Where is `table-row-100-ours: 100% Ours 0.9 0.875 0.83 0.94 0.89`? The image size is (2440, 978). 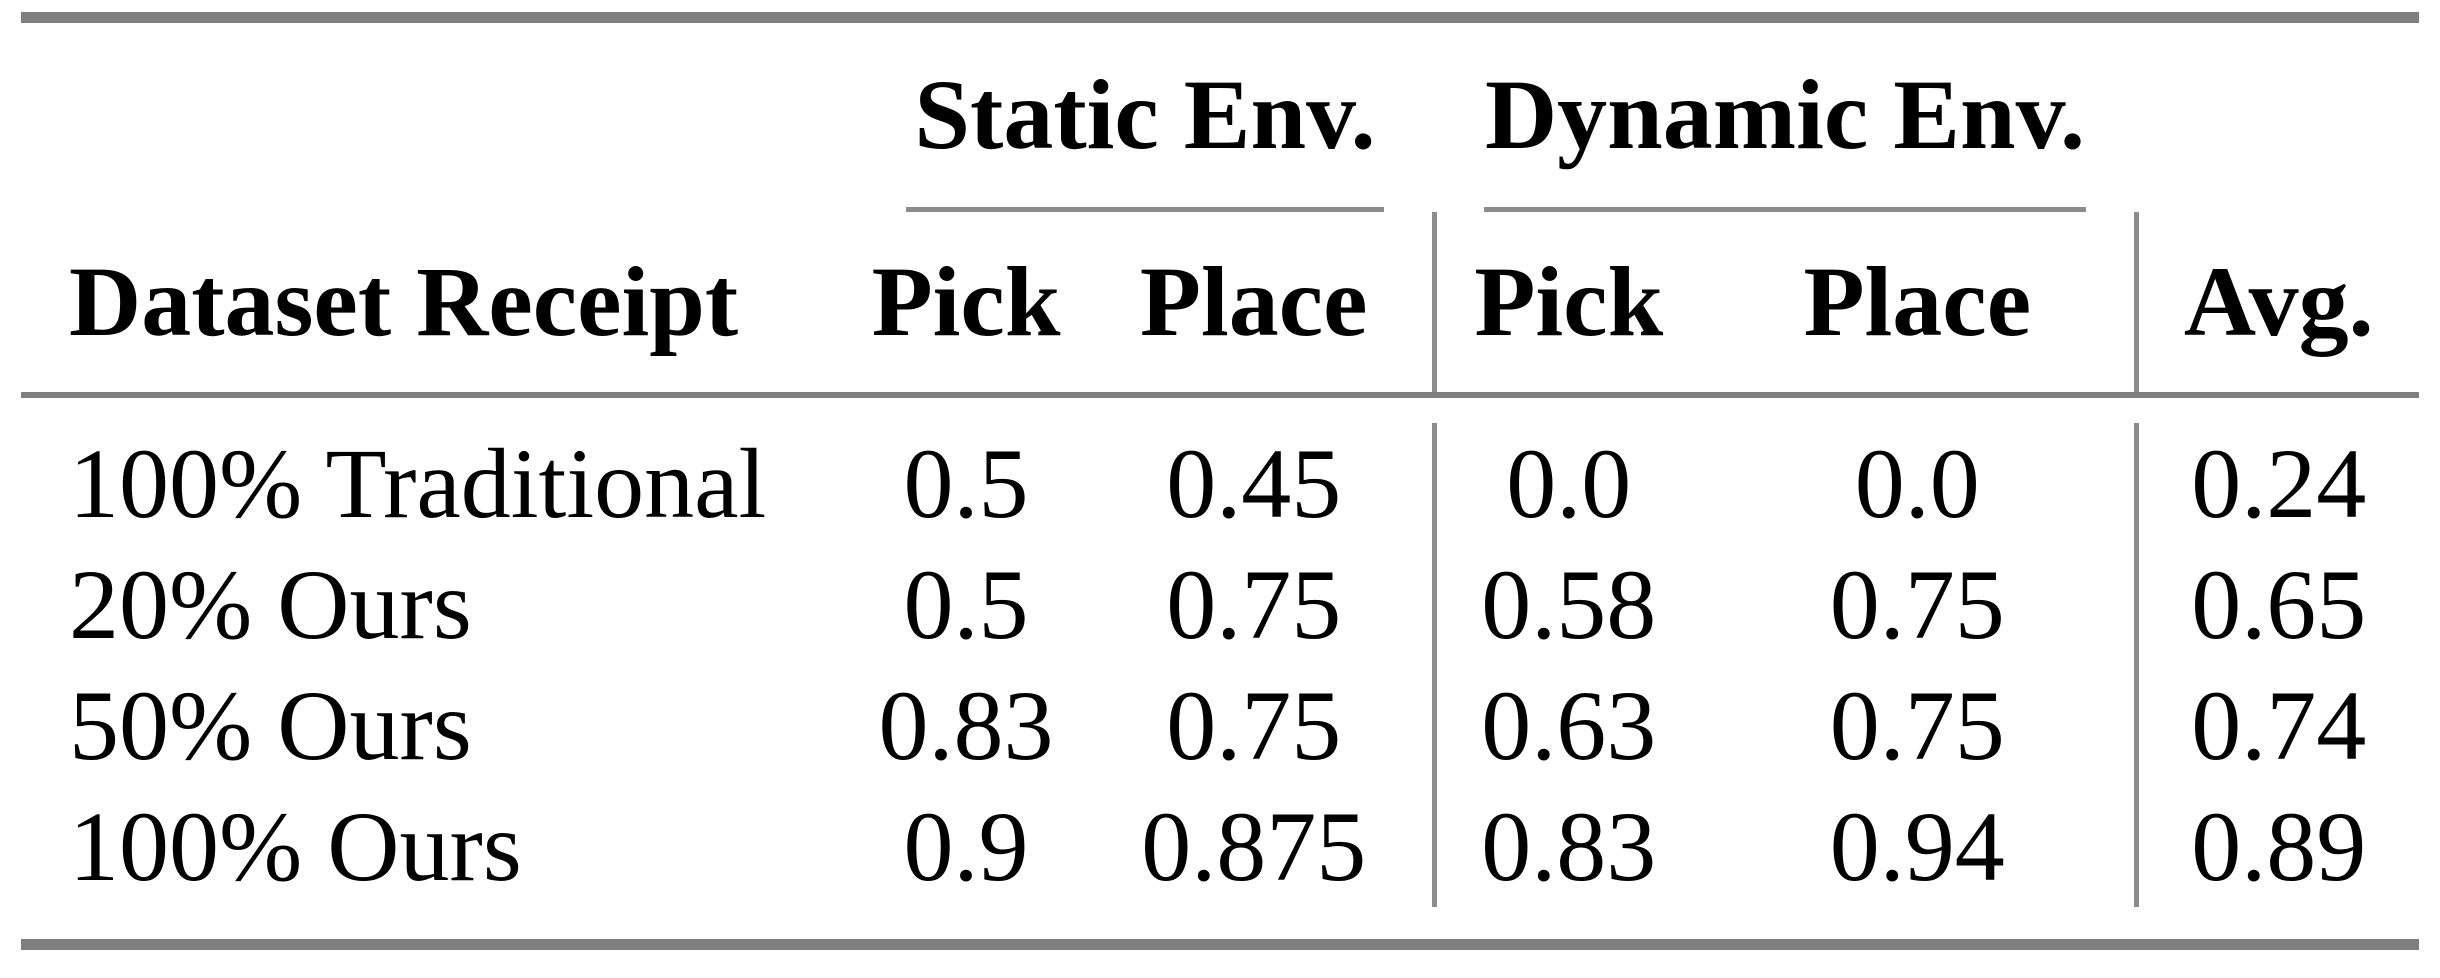
table-row-100-ours: 100% Ours 0.9 0.875 0.83 0.94 0.89 is located at coordinates (1220, 846).